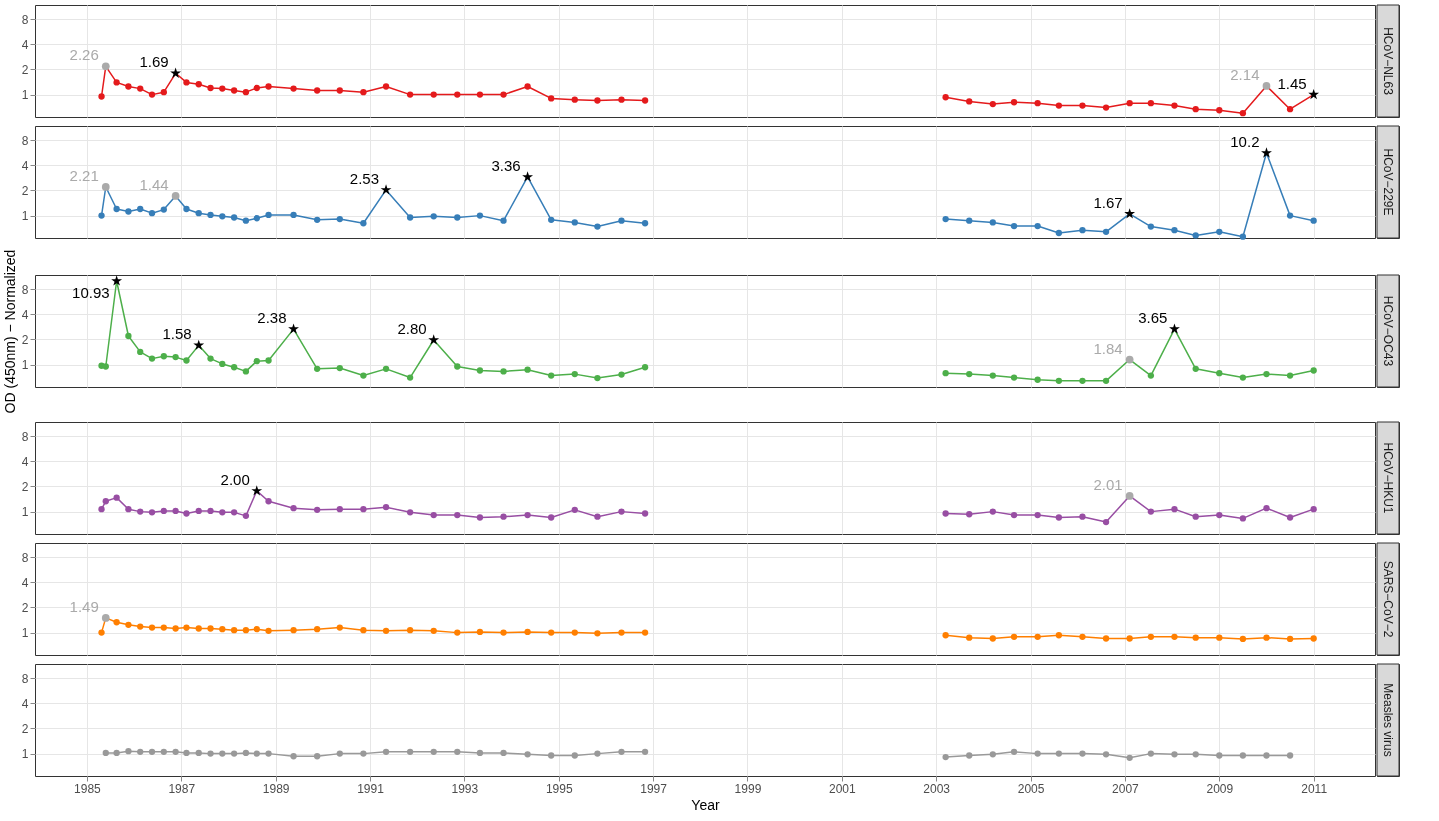 The width and height of the screenshot is (1439, 821). What do you see at coordinates (559, 788) in the screenshot?
I see `x-tick-label: 1995` at bounding box center [559, 788].